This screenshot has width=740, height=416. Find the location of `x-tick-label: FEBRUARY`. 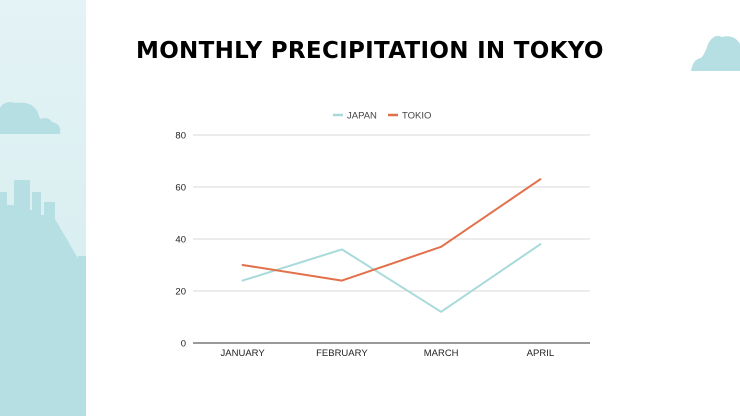

x-tick-label: FEBRUARY is located at coordinates (342, 353).